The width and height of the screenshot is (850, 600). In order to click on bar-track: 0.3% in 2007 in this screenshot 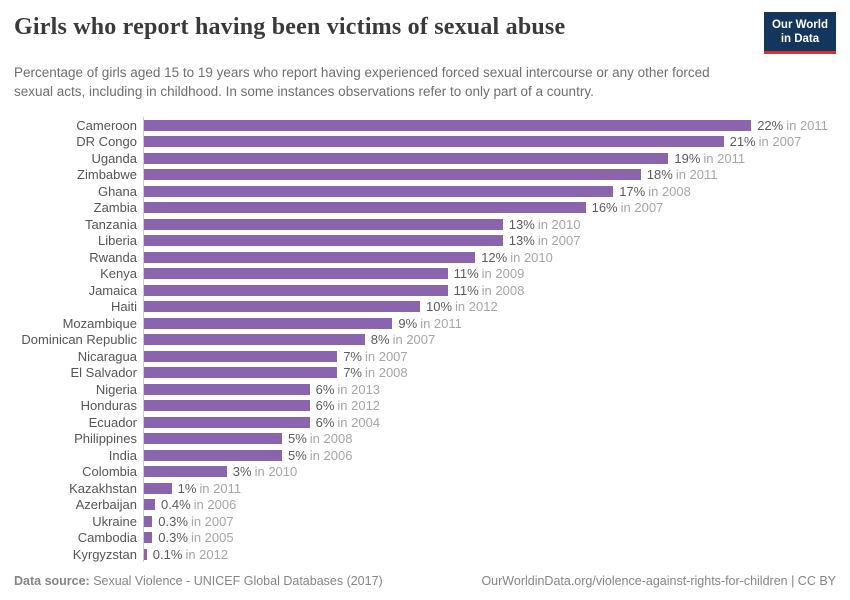, I will do `click(489, 521)`.